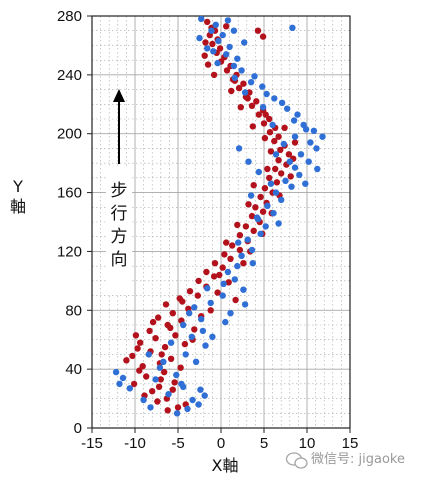 This screenshot has height=486, width=441. What do you see at coordinates (119, 237) in the screenshot?
I see `annotation-char: 方` at bounding box center [119, 237].